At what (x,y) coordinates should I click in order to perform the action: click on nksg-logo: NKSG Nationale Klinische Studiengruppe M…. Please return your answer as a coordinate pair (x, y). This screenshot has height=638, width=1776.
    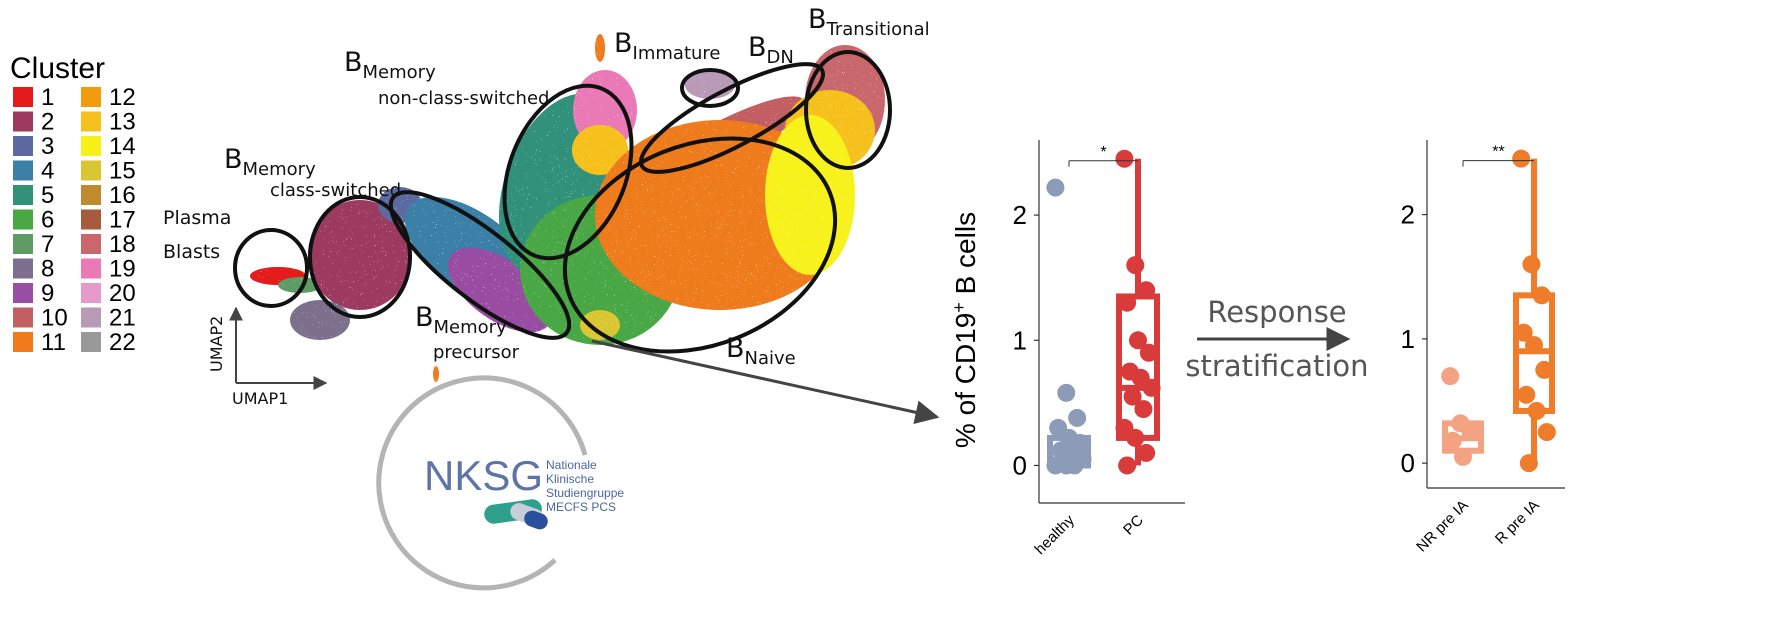
    Looking at the image, I should click on (500, 483).